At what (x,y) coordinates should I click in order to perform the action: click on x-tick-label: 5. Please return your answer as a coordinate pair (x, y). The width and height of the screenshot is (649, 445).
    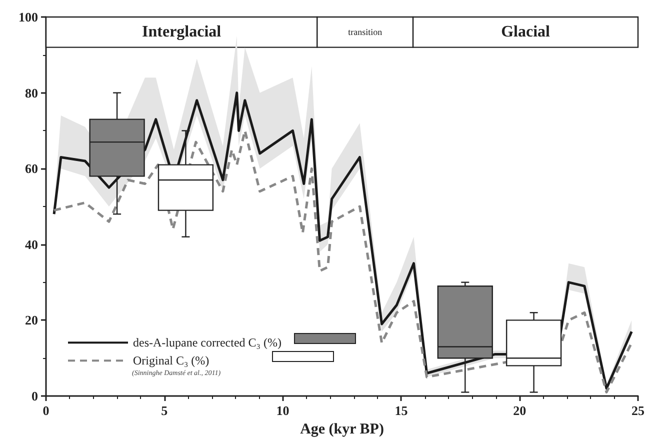
    Looking at the image, I should click on (164, 410).